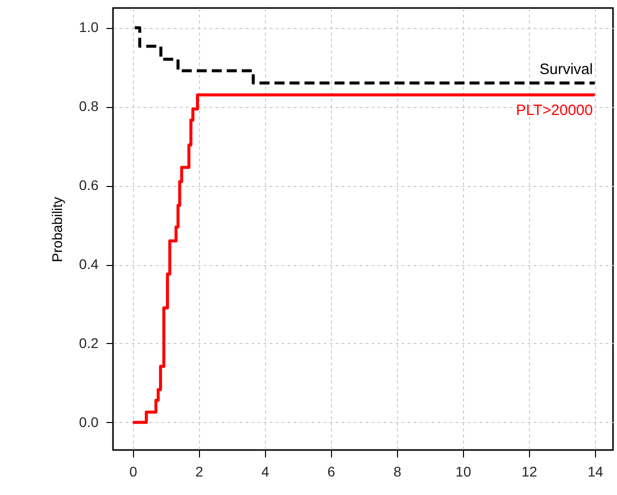 This screenshot has height=495, width=617. I want to click on x-tick-label: 10, so click(464, 472).